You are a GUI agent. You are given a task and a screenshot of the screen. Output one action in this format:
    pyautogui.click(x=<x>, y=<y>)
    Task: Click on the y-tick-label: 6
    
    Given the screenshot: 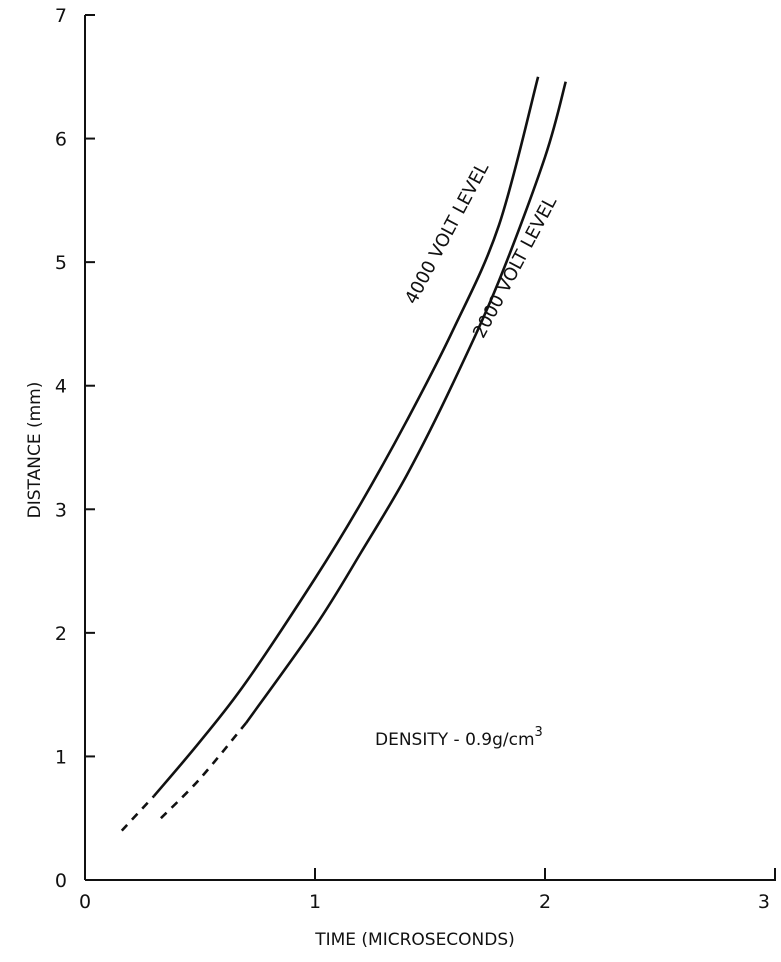 What is the action you would take?
    pyautogui.click(x=61, y=140)
    